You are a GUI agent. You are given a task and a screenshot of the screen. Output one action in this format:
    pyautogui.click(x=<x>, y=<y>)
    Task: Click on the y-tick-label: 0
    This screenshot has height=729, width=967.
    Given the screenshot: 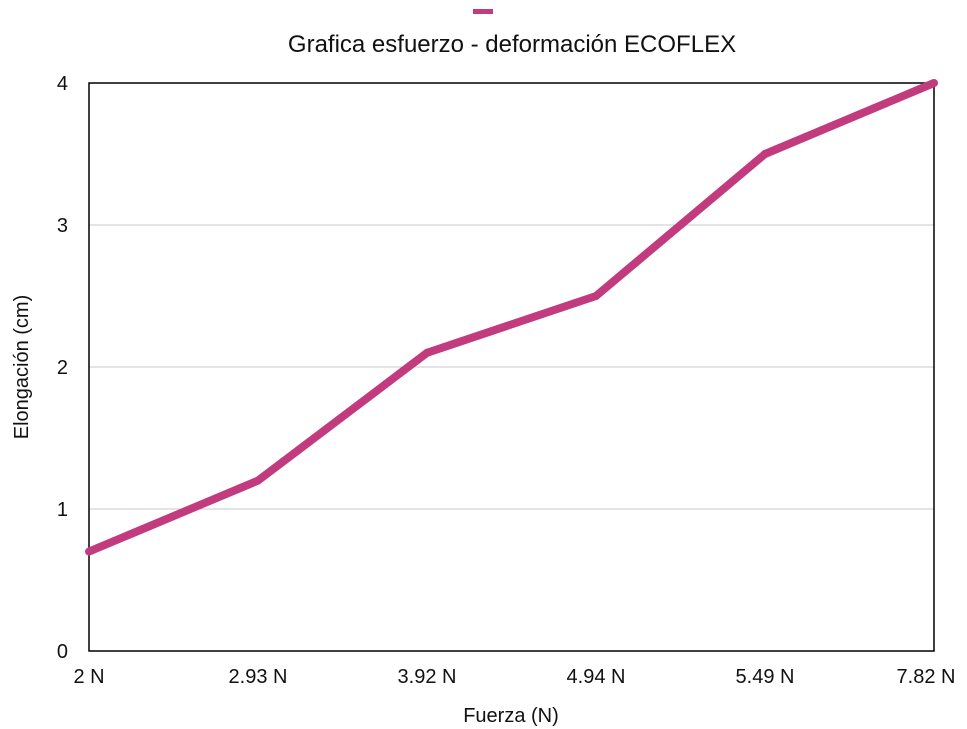 What is the action you would take?
    pyautogui.click(x=62, y=652)
    